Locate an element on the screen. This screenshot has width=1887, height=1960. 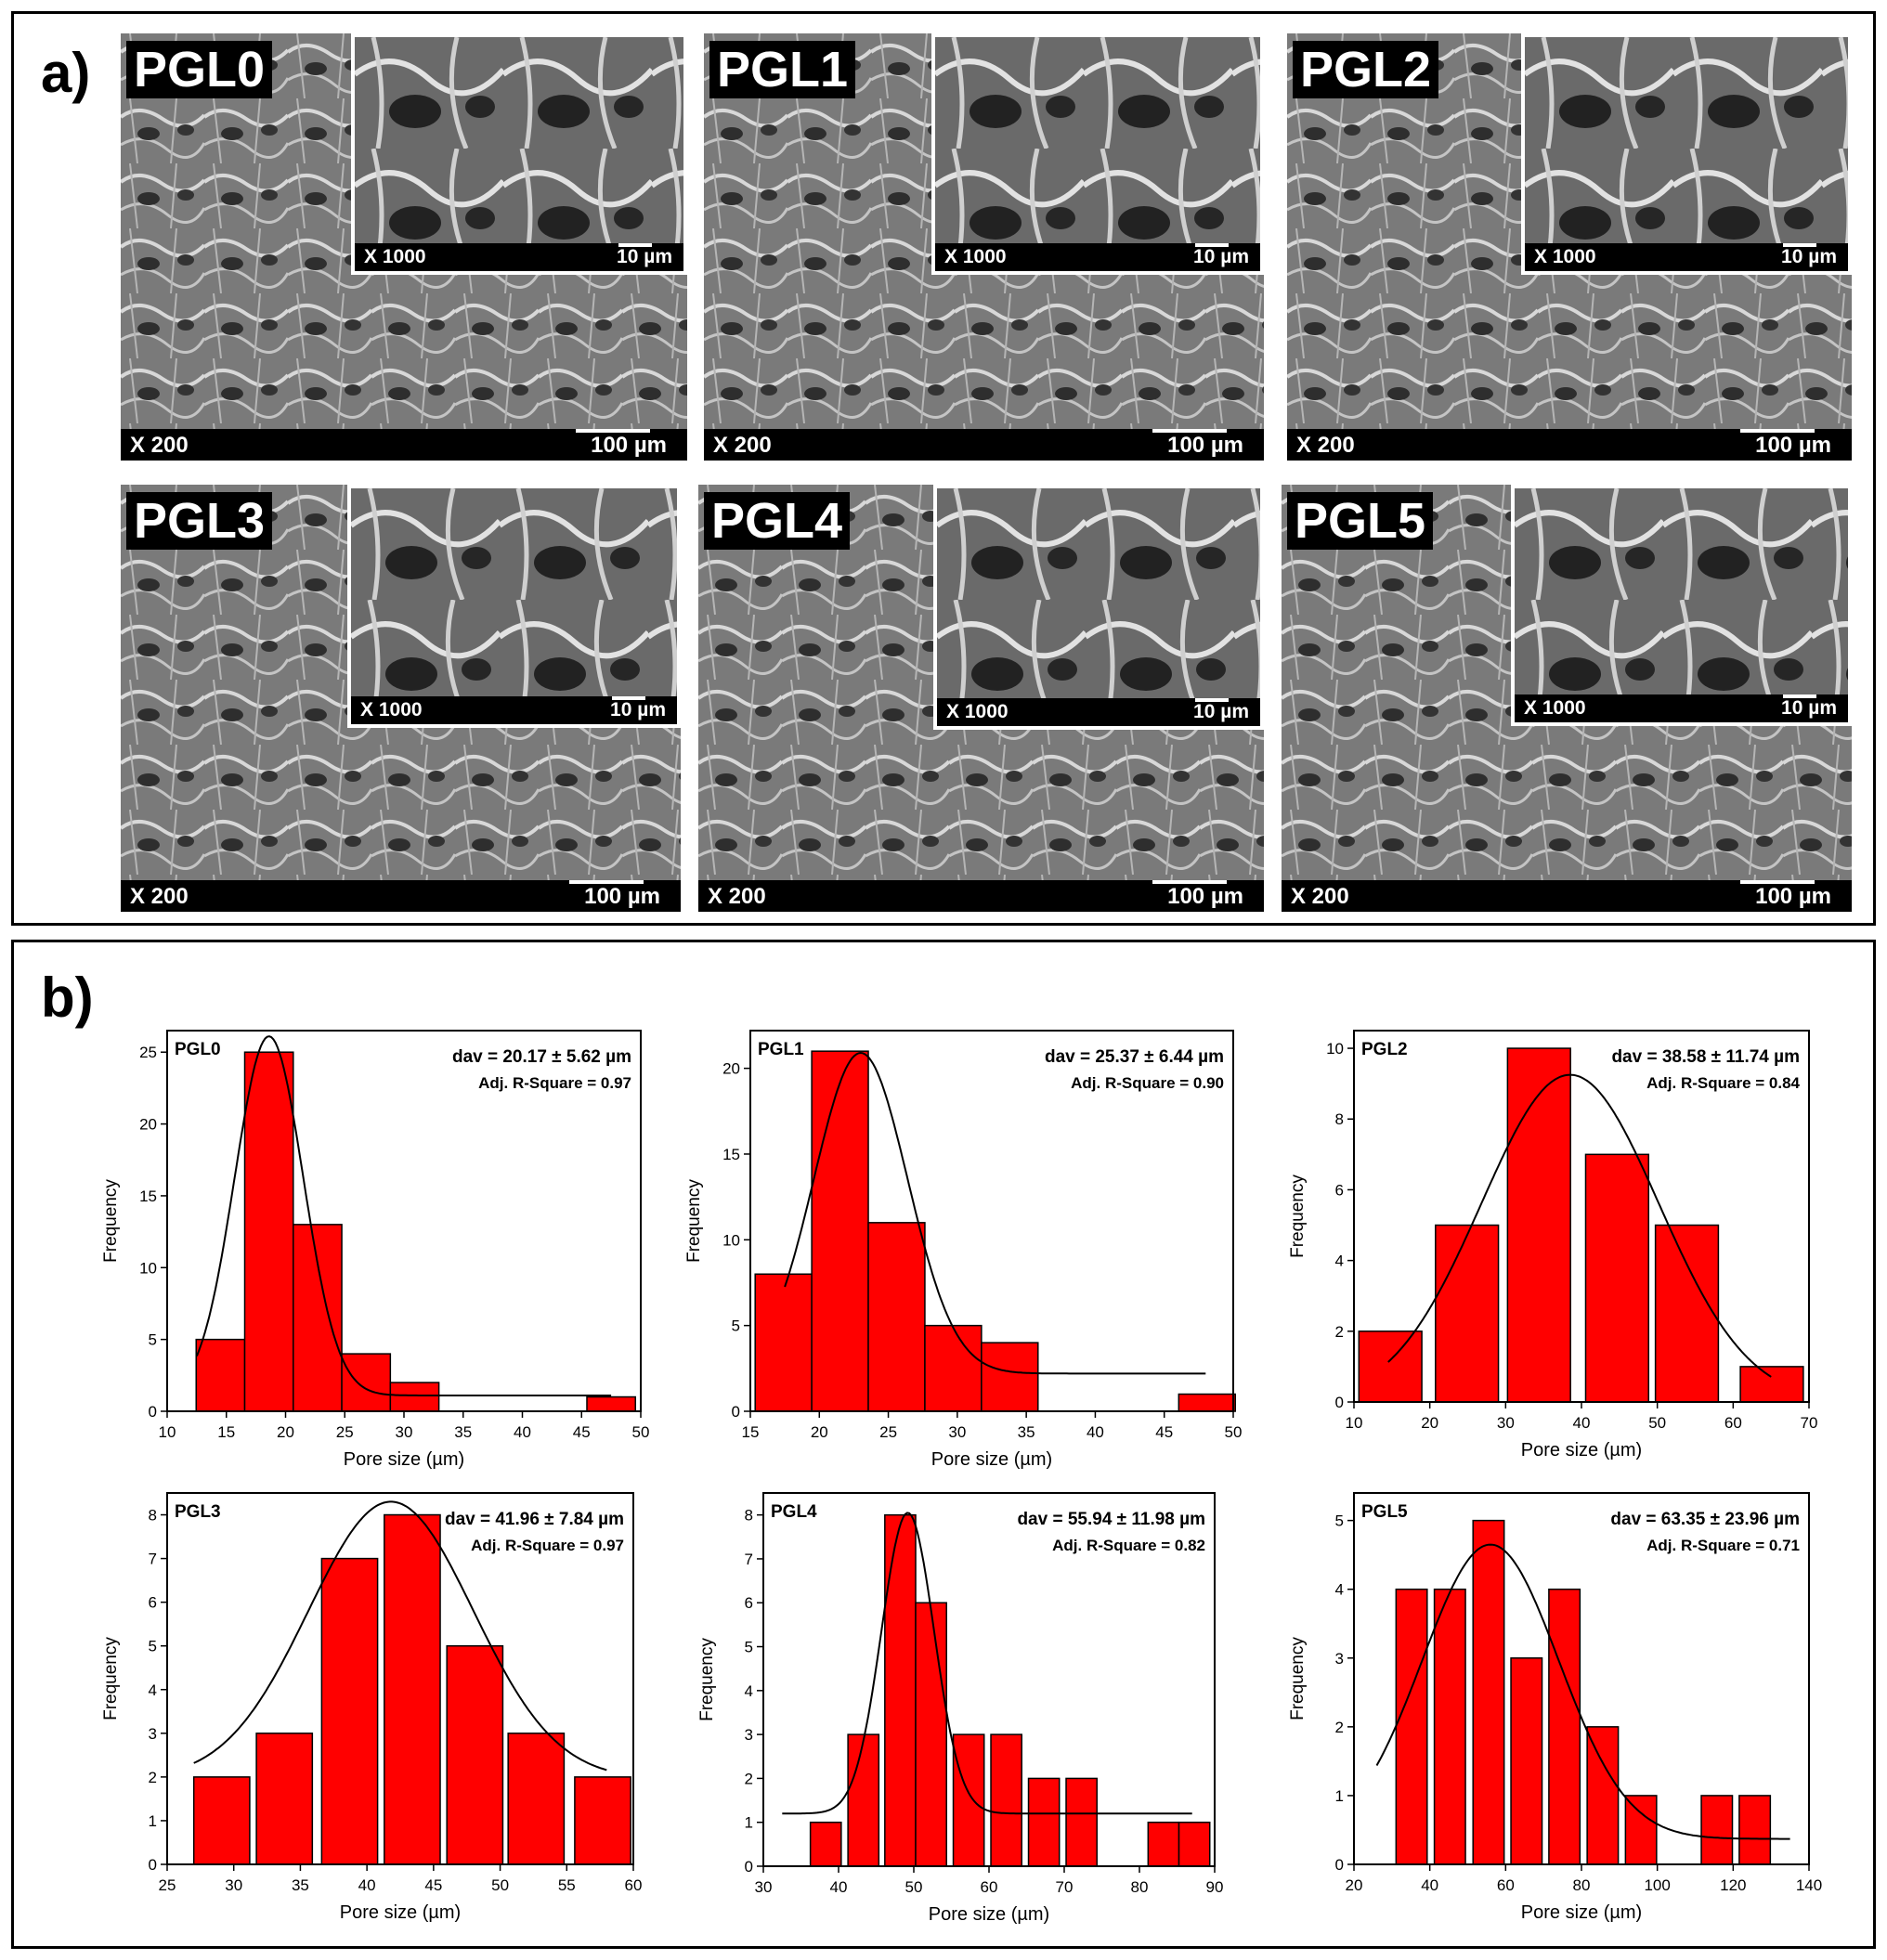
x-tick-label: 70 is located at coordinates (1810, 1423).